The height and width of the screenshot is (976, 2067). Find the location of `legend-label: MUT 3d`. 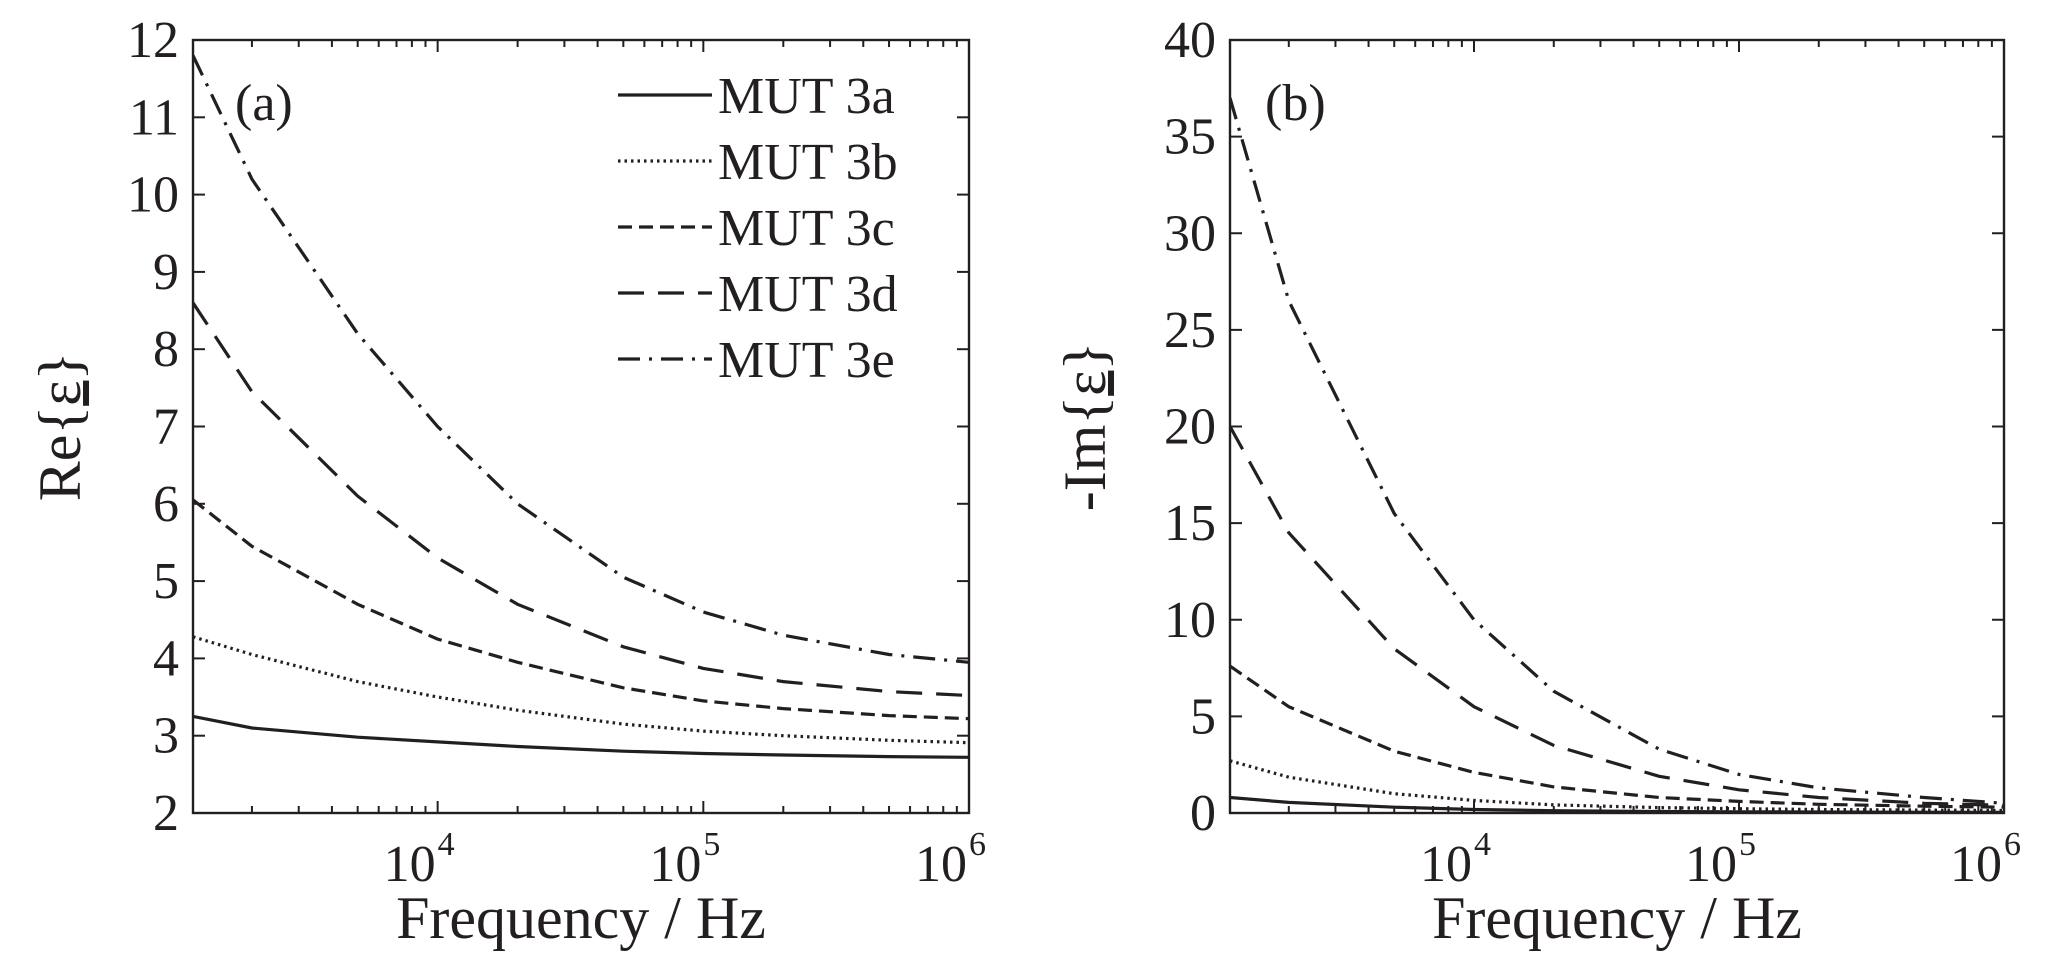

legend-label: MUT 3d is located at coordinates (808, 294).